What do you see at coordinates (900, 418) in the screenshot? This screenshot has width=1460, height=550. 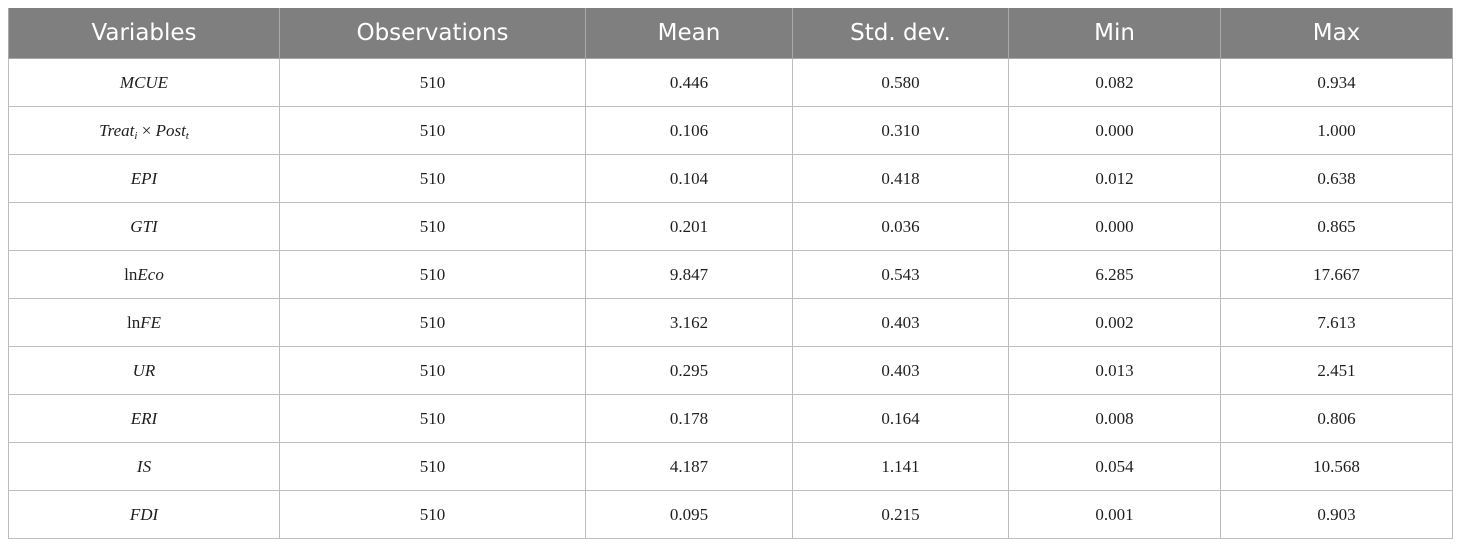 I see `std-dev-cell: 0.164` at bounding box center [900, 418].